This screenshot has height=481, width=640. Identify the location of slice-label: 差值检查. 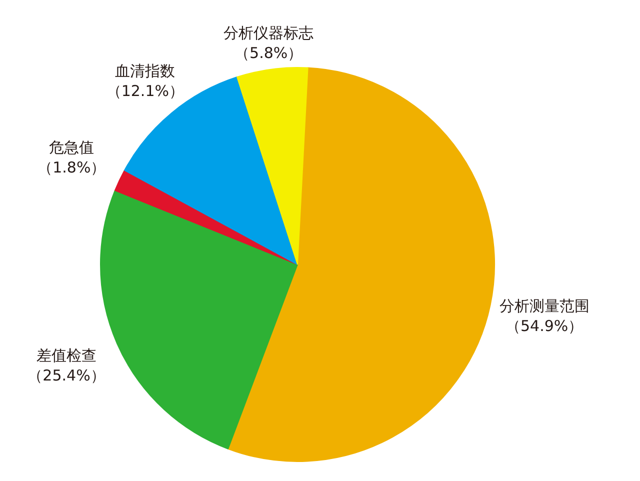
(66, 355).